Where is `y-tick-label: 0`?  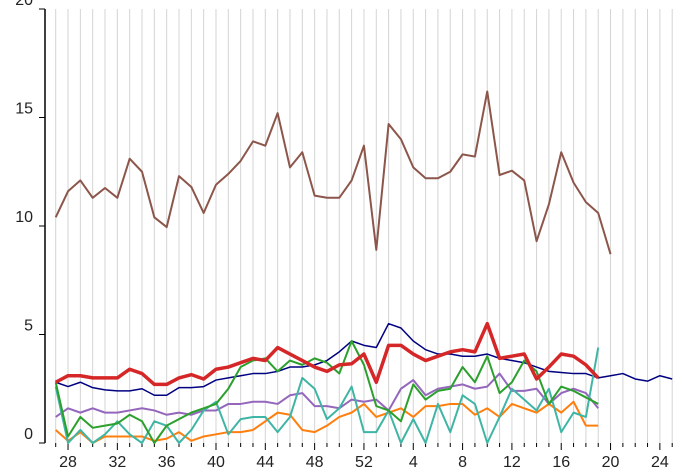
y-tick-label: 0 is located at coordinates (28, 434).